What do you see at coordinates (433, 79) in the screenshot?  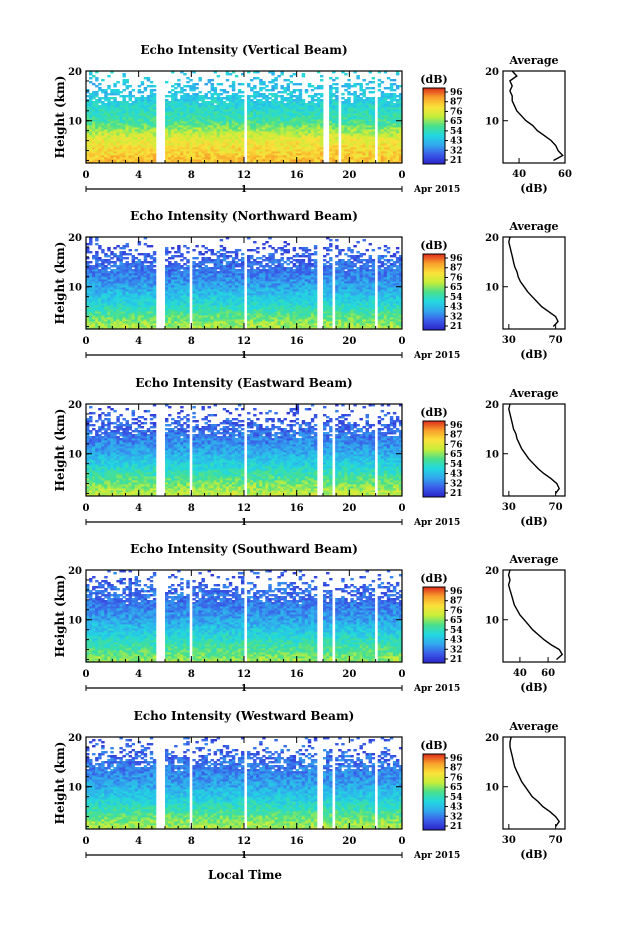 I see `colorbar-unit: (dB)` at bounding box center [433, 79].